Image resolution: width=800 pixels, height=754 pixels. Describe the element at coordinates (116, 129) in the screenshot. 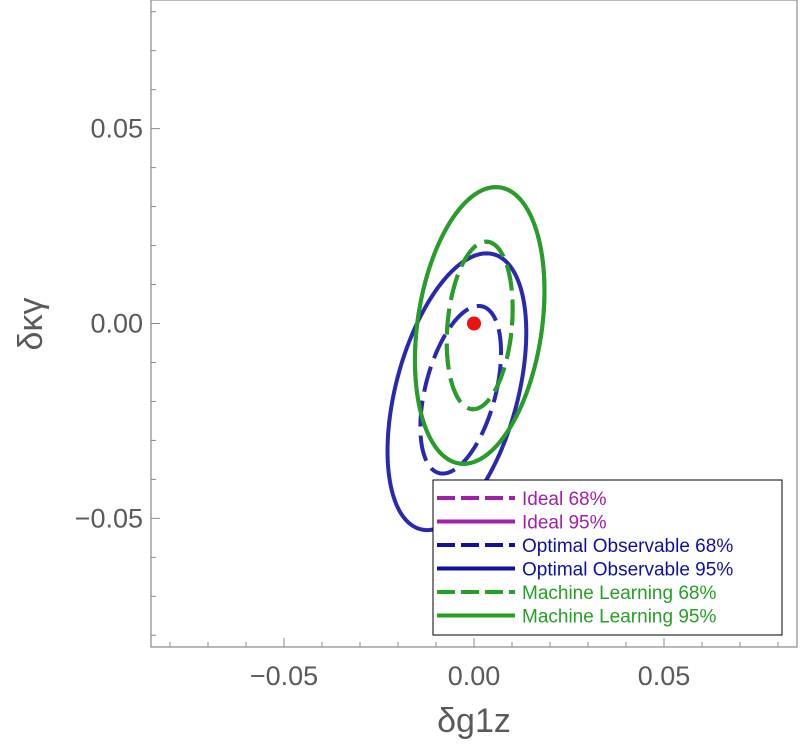

I see `y-tick-label: 0.05` at that location.